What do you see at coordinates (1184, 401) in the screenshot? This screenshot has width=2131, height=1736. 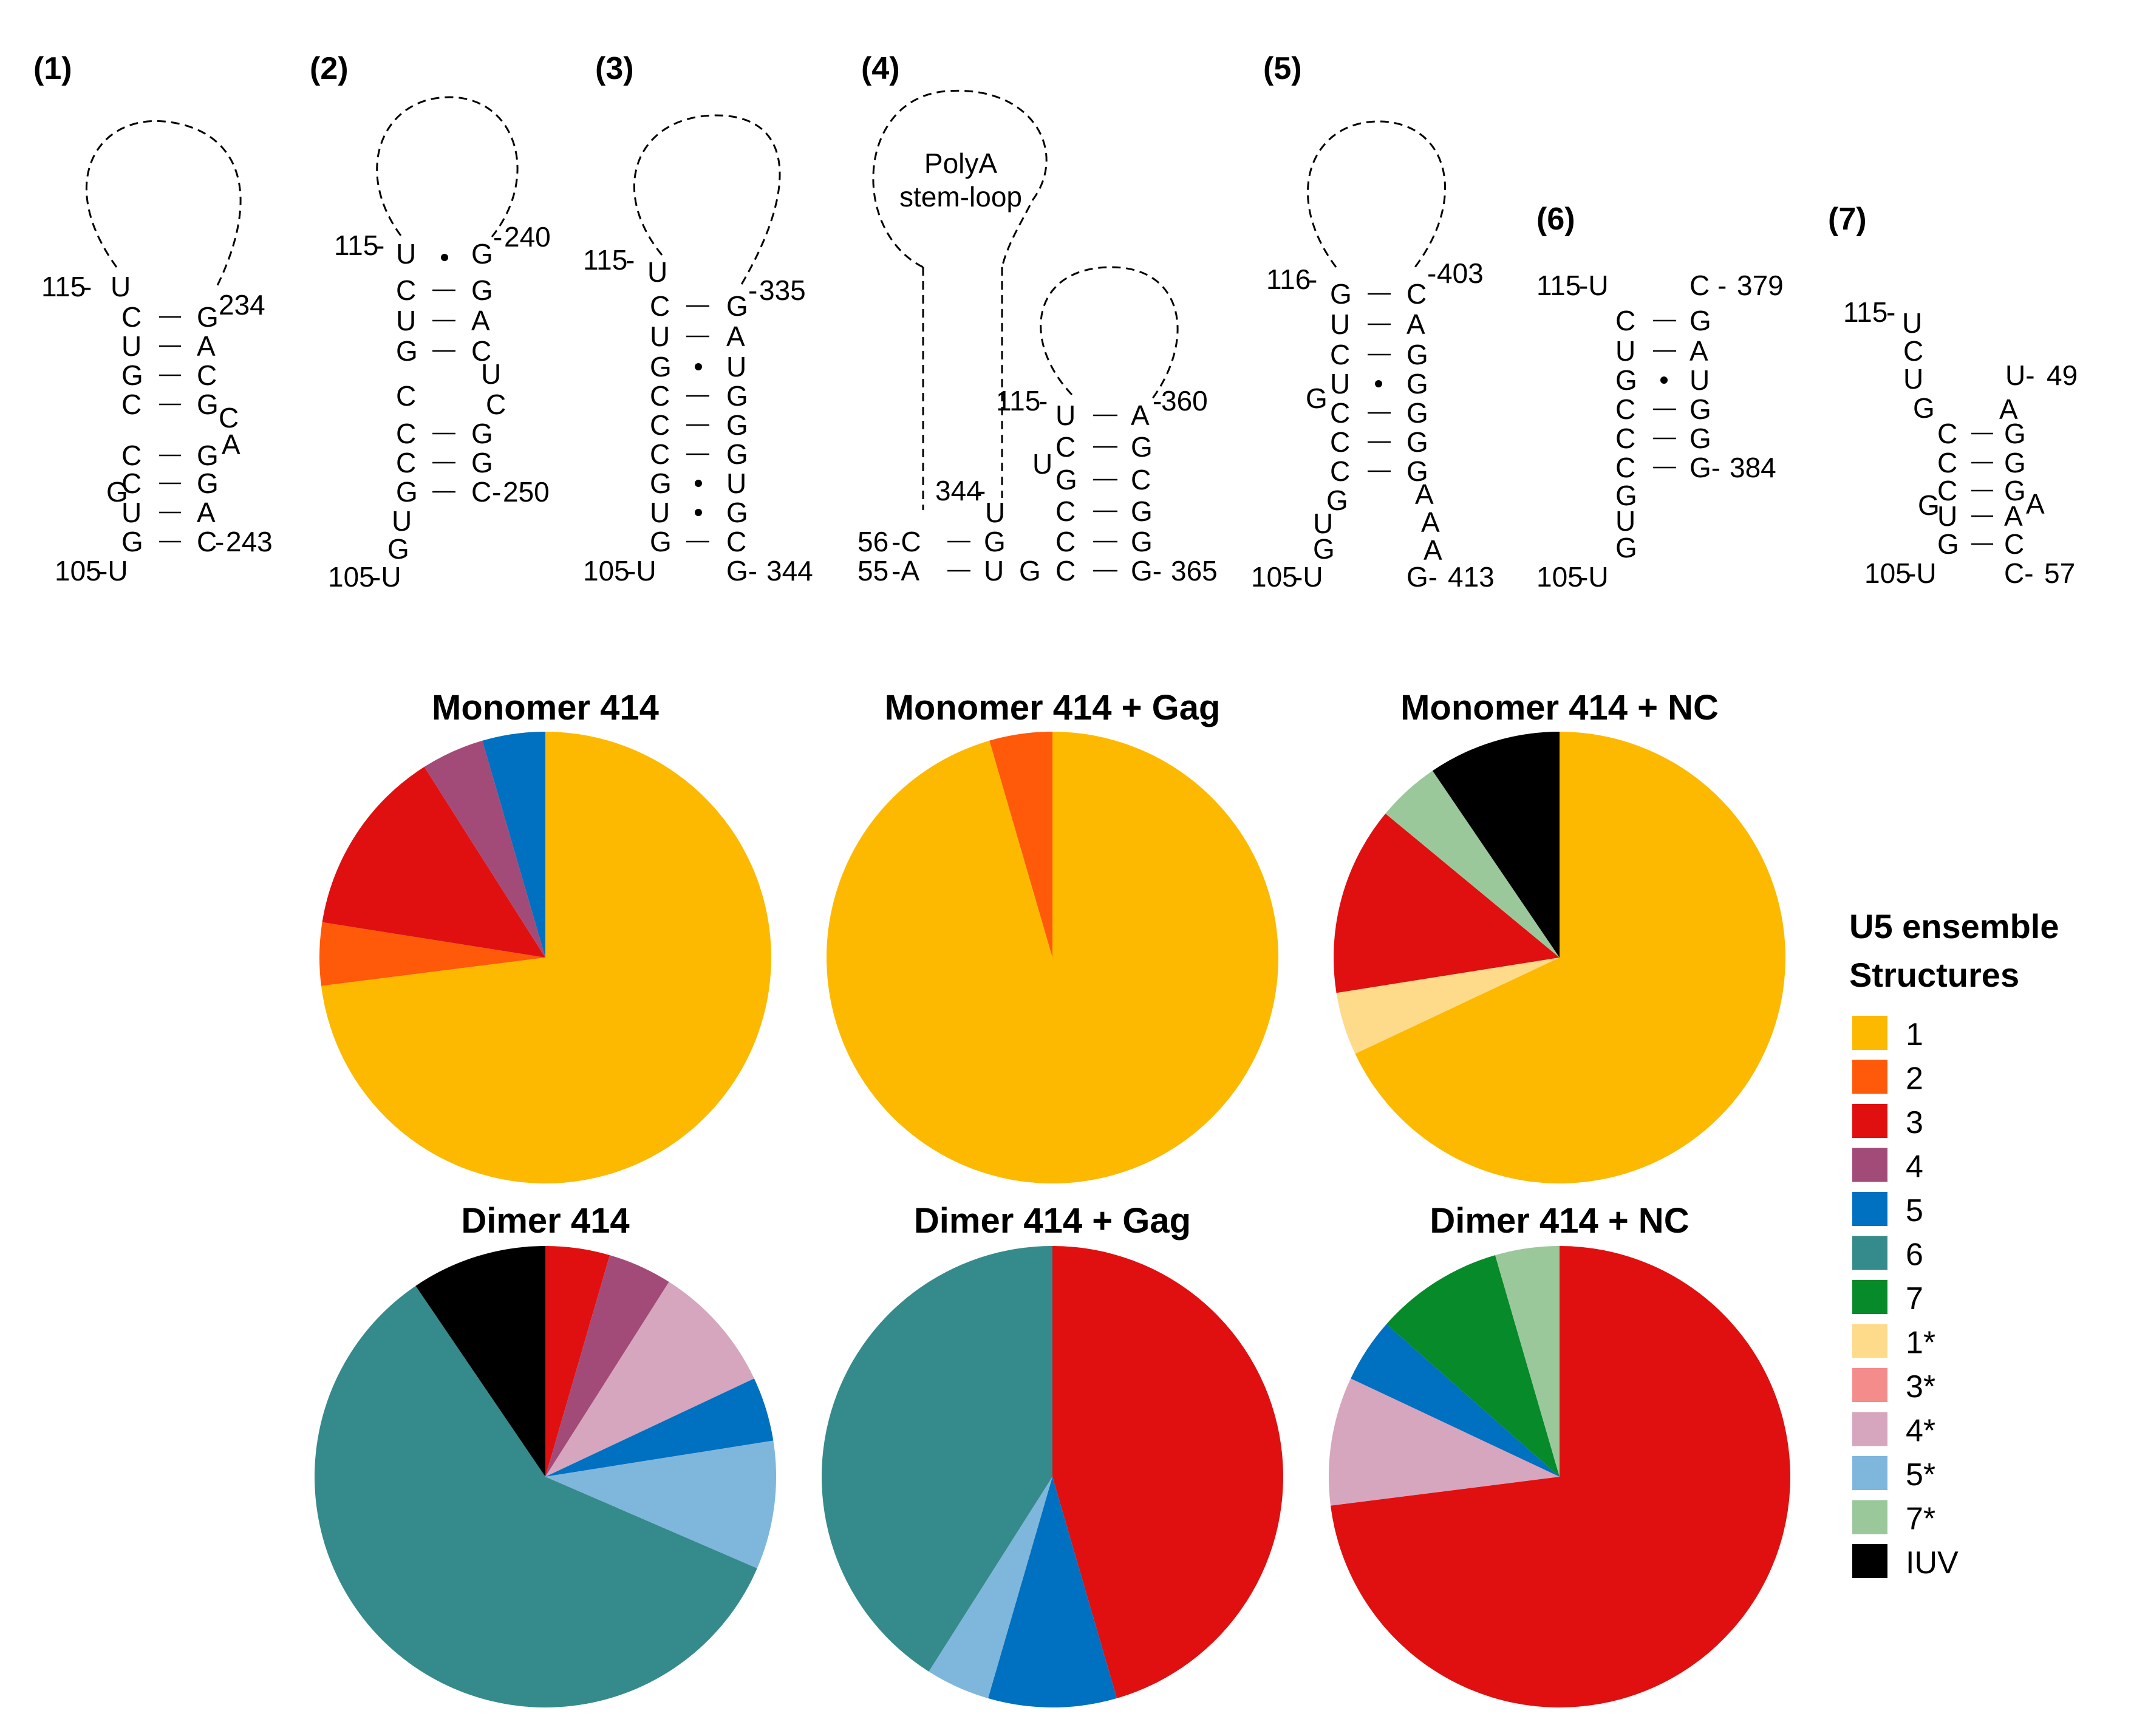 I see `pos-4-360: 360` at bounding box center [1184, 401].